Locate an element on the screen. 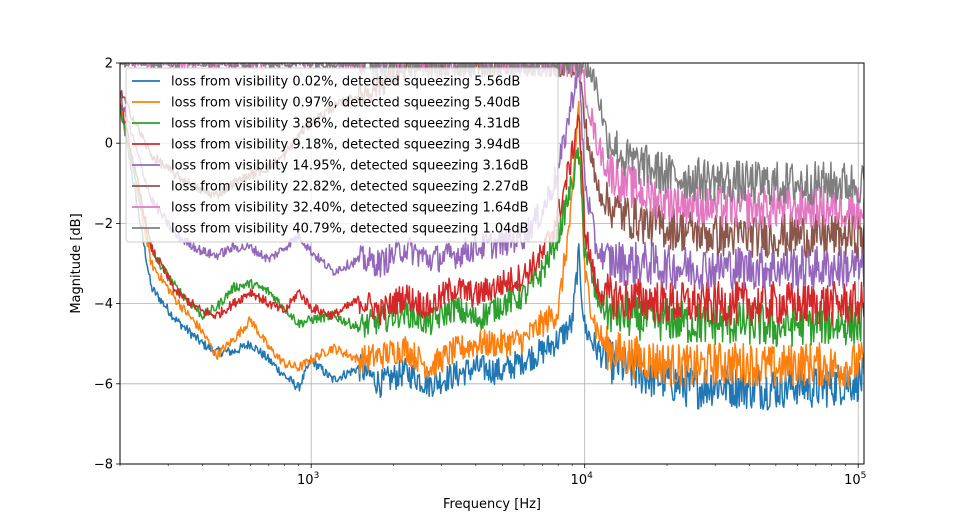 This screenshot has height=521, width=960. y-axis-label: Magnitude [dB] is located at coordinates (76, 263).